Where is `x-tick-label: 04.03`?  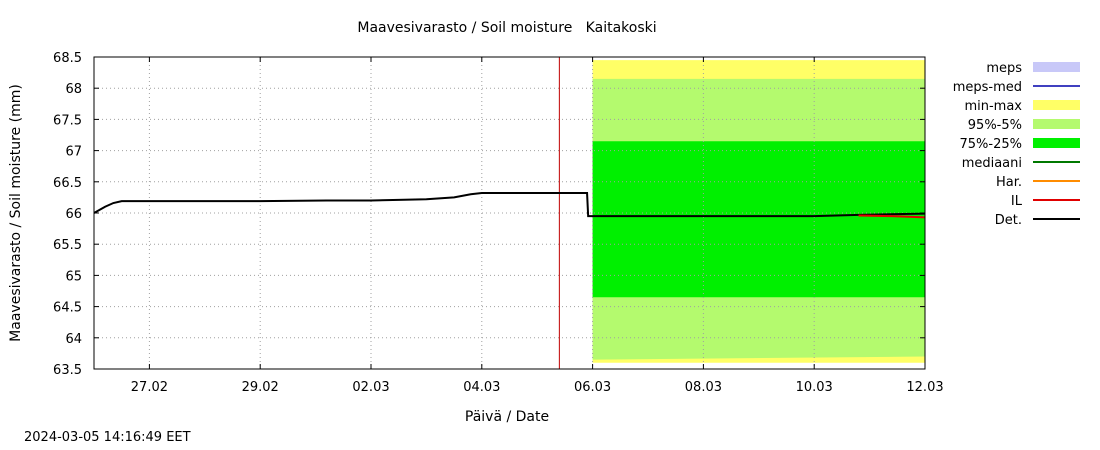
x-tick-label: 04.03 is located at coordinates (481, 387).